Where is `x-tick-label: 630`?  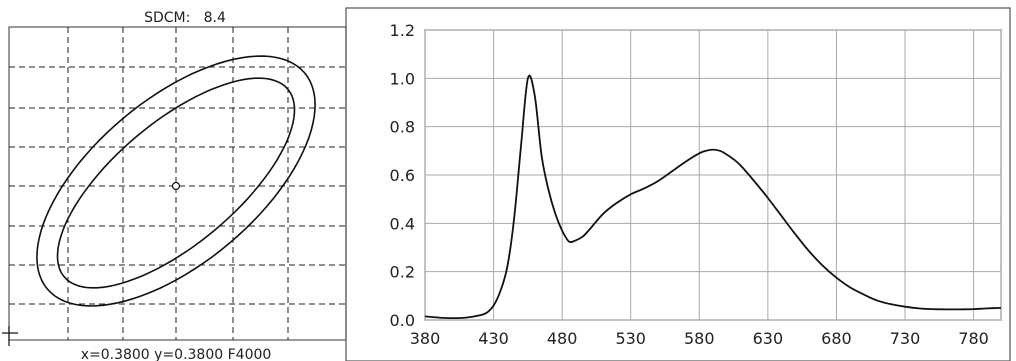 x-tick-label: 630 is located at coordinates (768, 338).